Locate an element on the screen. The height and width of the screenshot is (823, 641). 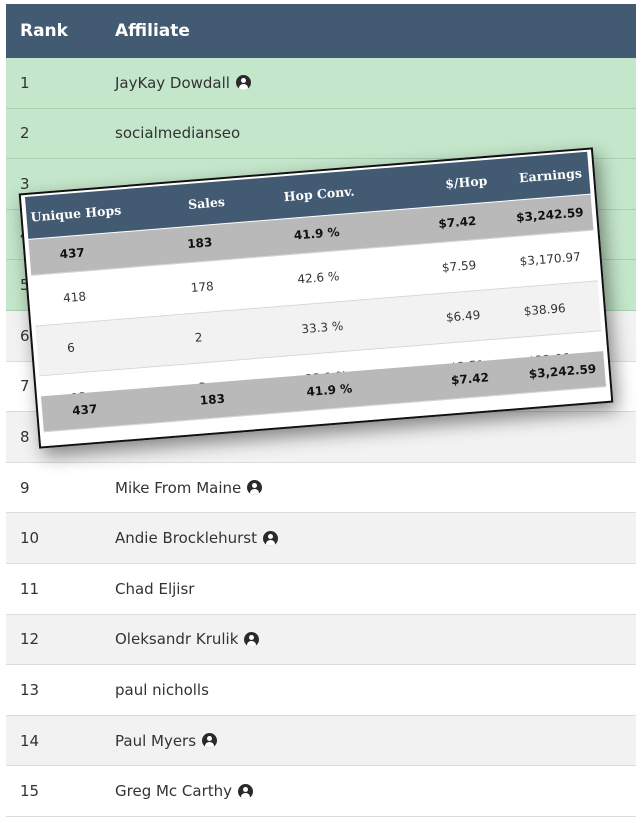
rank-cell: 14 is located at coordinates (30, 740).